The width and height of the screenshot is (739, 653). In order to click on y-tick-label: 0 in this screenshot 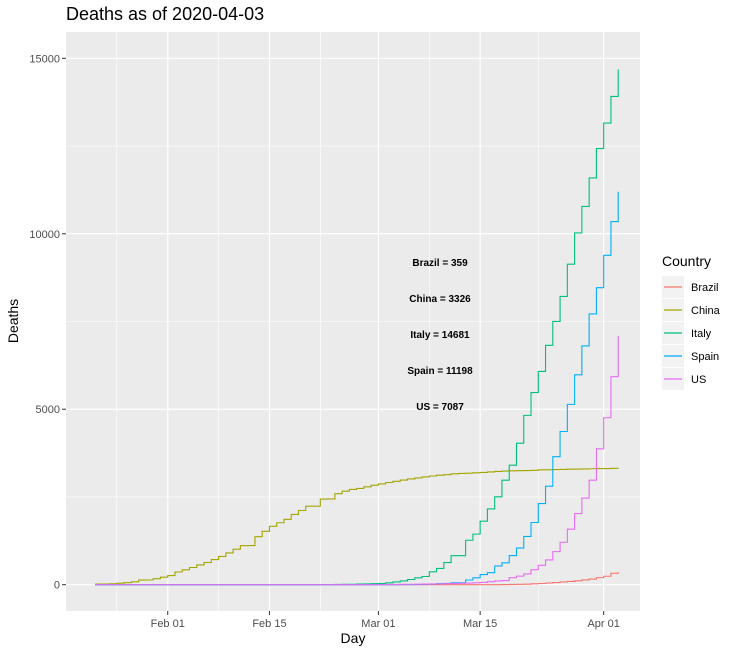, I will do `click(57, 586)`.